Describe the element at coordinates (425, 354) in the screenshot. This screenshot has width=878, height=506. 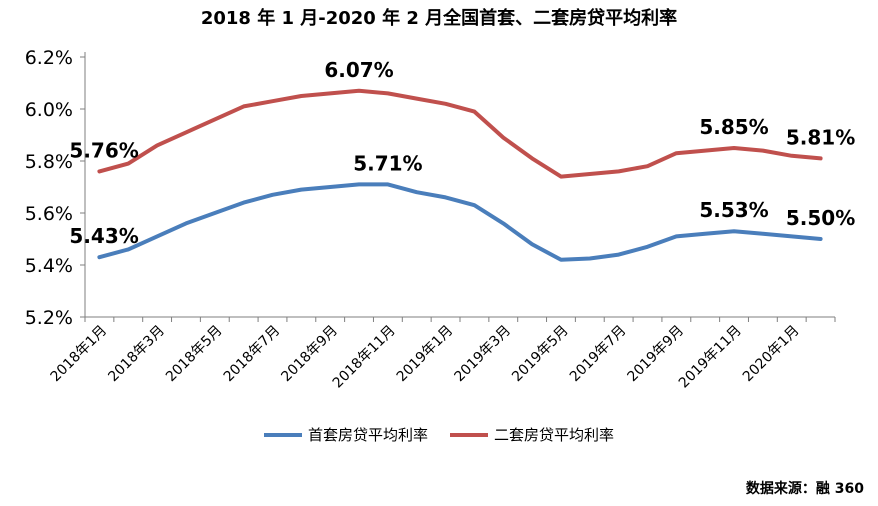
I see `x-tick-label: 2019年1月` at that location.